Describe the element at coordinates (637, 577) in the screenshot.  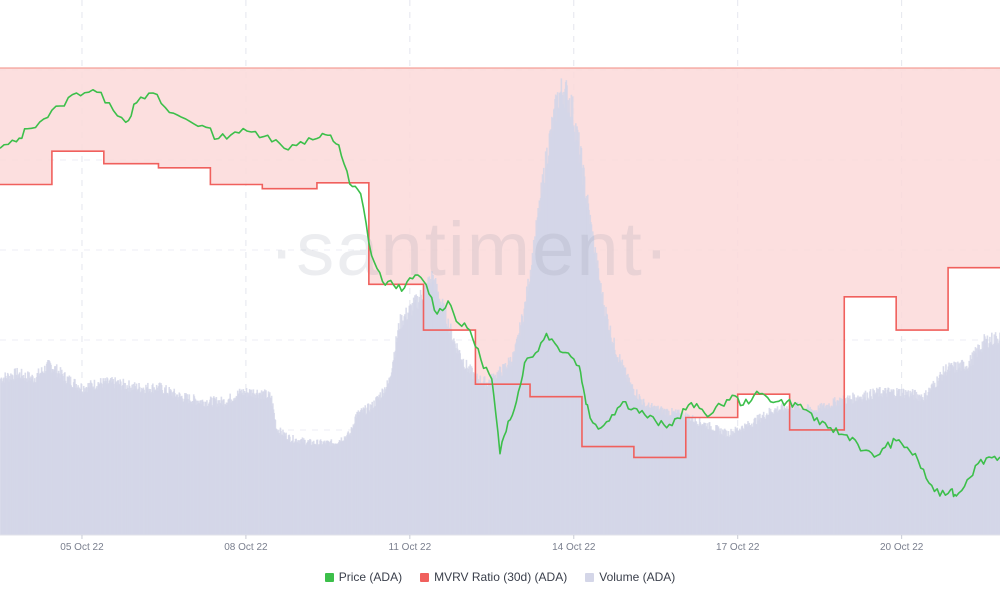
I see `legend-label-volume: Volume (ADA)` at that location.